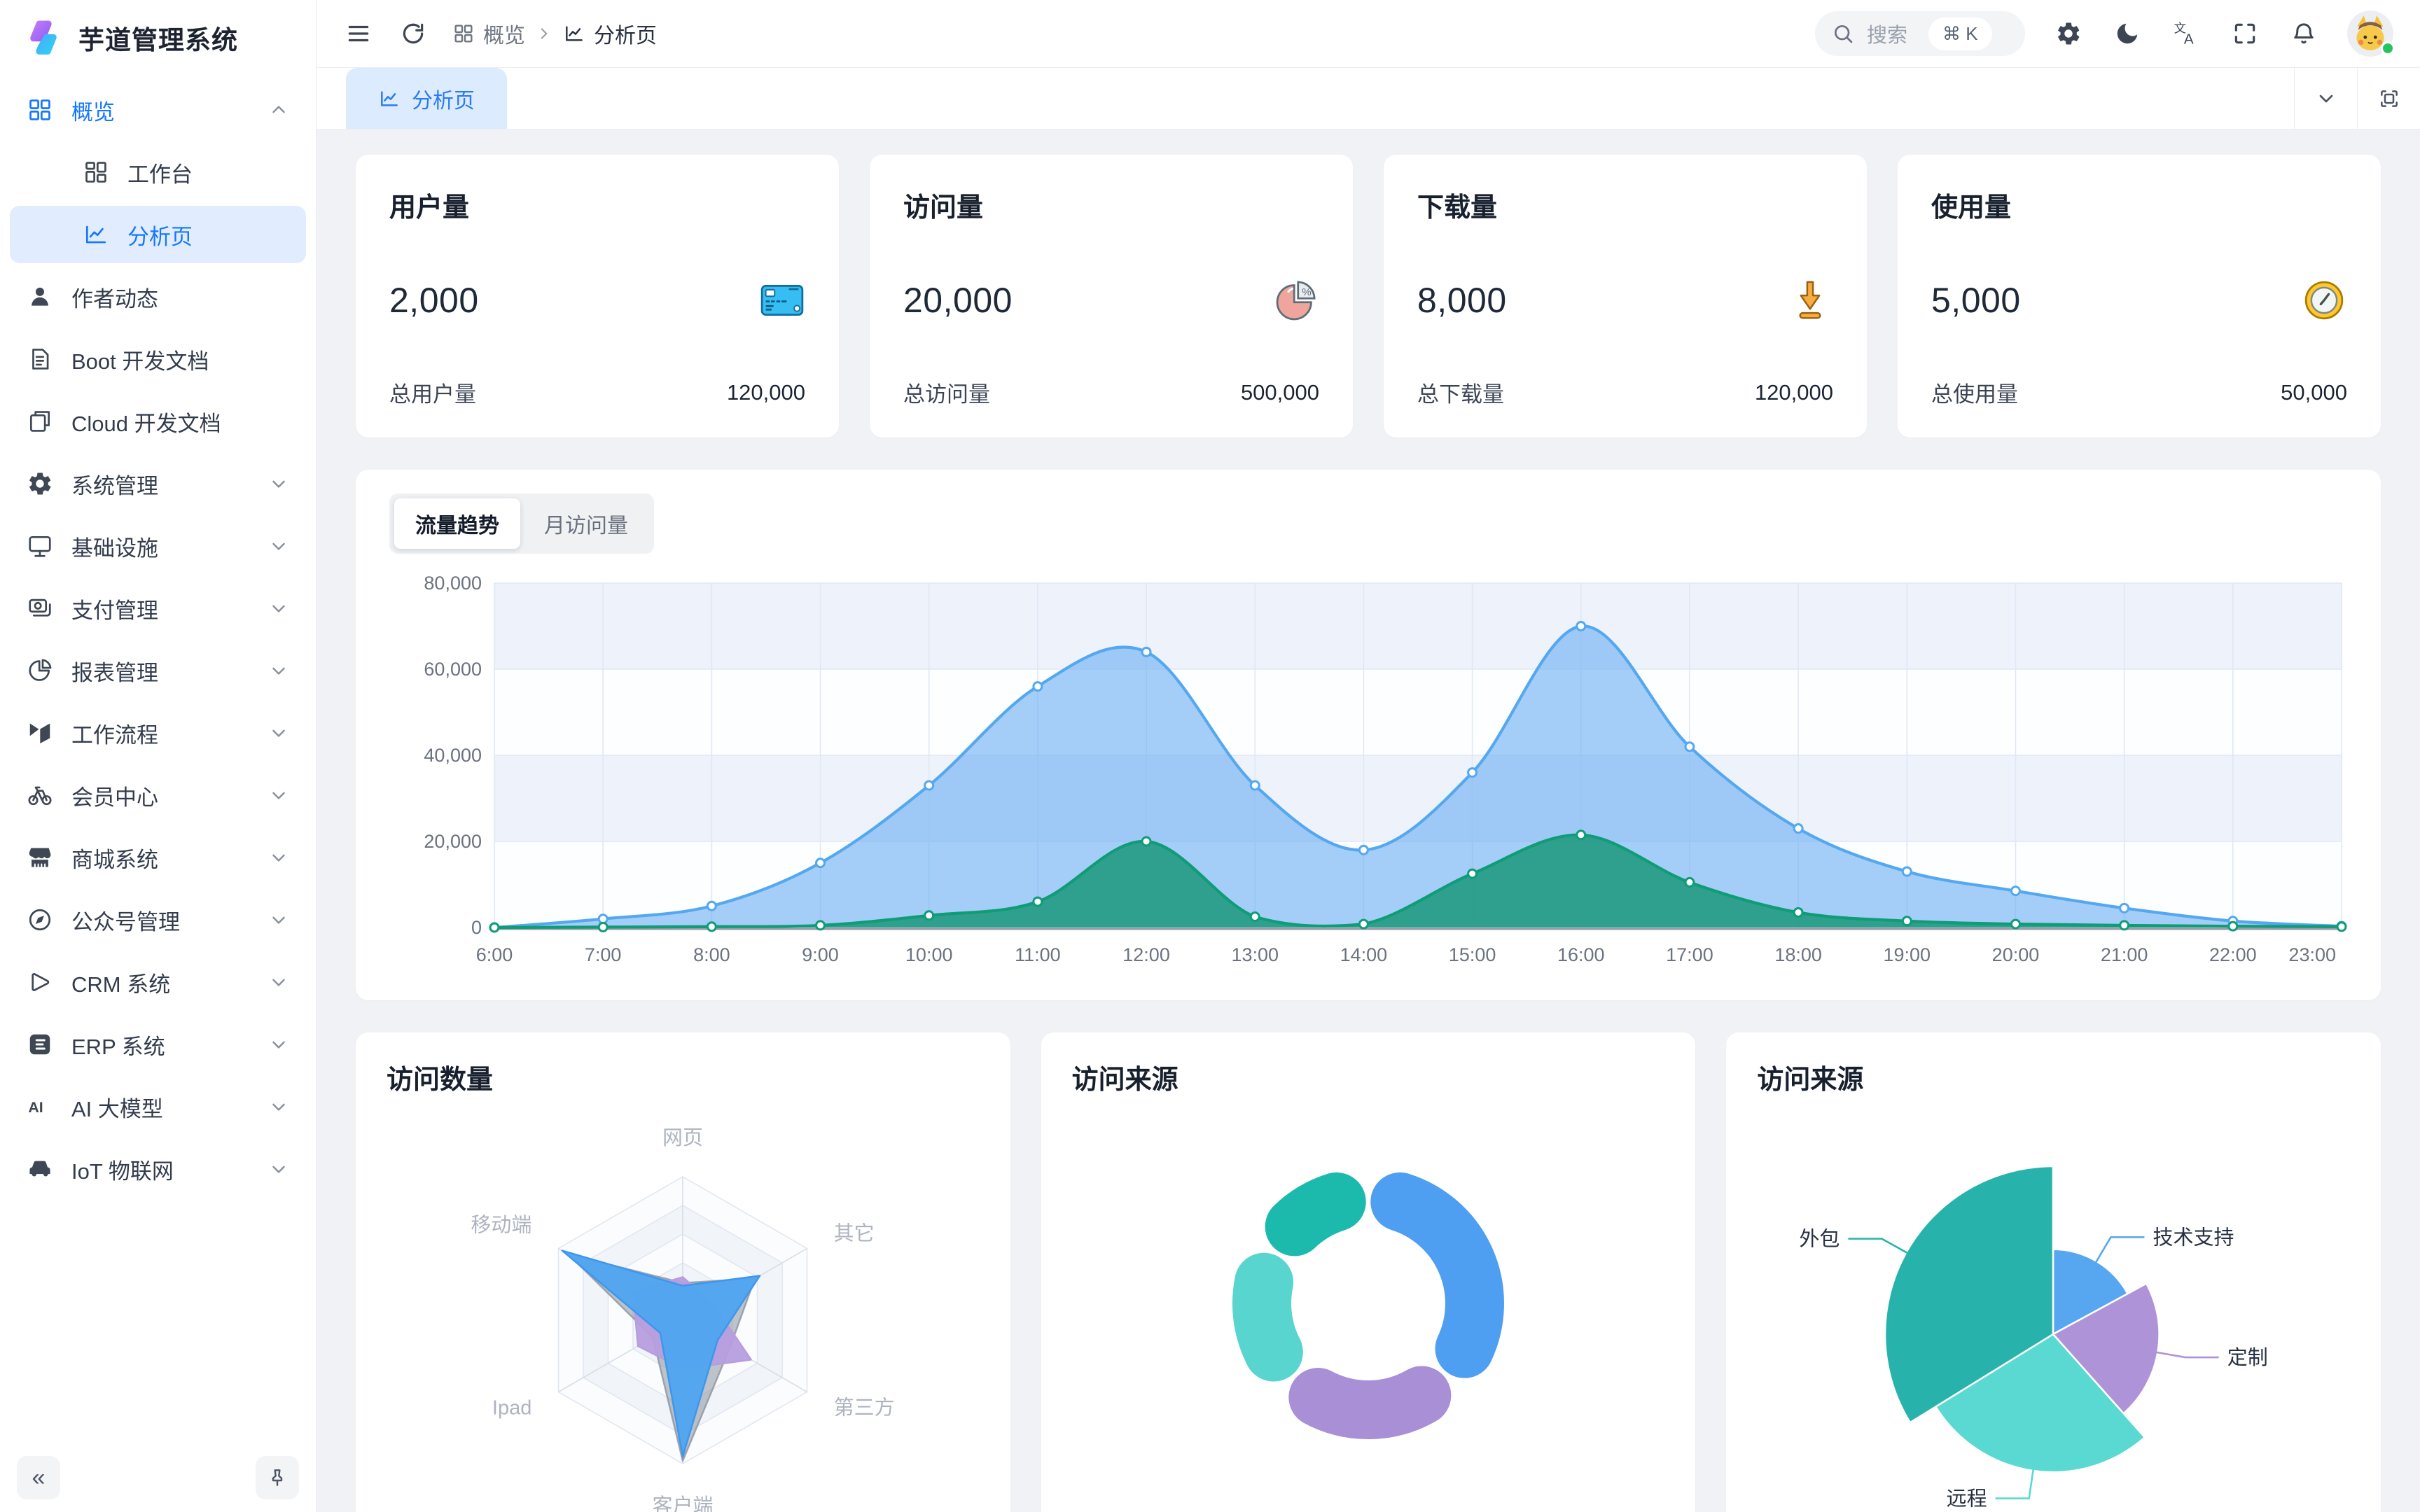 The height and width of the screenshot is (1512, 2420). I want to click on tab-traffic-trend: 流量趋势, so click(457, 523).